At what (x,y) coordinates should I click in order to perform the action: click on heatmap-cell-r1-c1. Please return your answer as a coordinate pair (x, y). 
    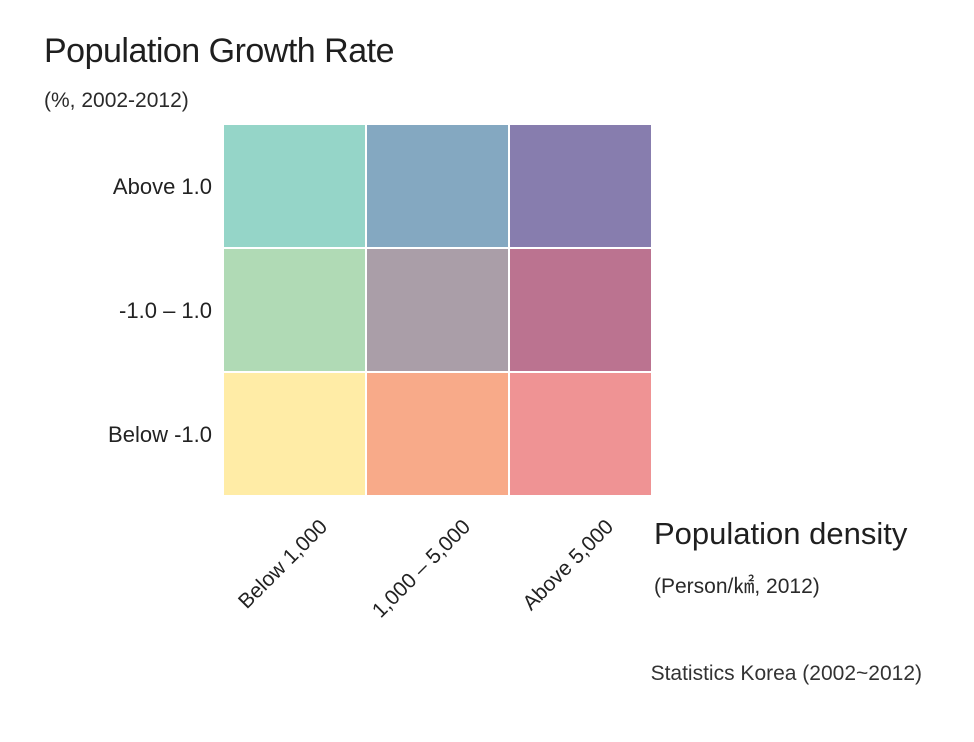
    Looking at the image, I should click on (294, 186).